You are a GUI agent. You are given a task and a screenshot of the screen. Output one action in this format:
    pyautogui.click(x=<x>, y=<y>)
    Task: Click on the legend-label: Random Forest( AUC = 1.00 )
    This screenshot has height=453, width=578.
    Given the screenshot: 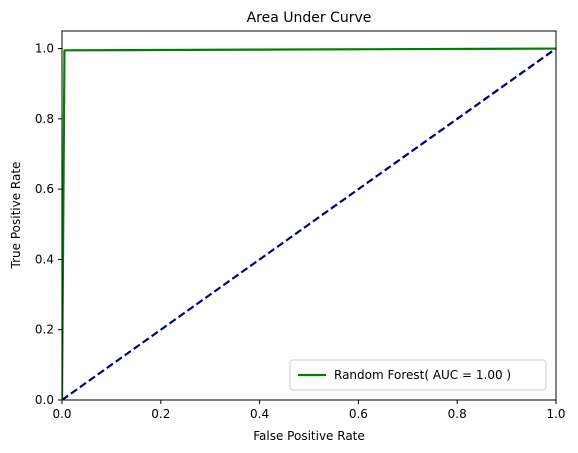 What is the action you would take?
    pyautogui.click(x=422, y=375)
    